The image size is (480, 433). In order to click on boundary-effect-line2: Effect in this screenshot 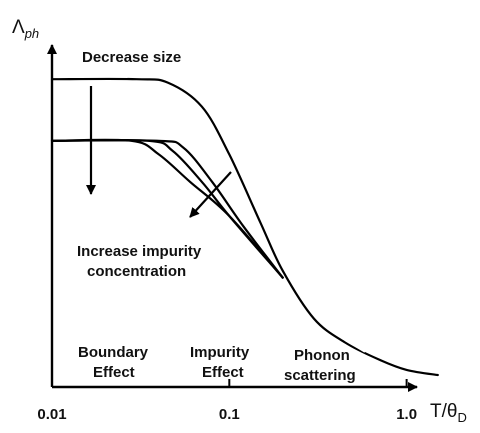, I will do `click(114, 372)`.